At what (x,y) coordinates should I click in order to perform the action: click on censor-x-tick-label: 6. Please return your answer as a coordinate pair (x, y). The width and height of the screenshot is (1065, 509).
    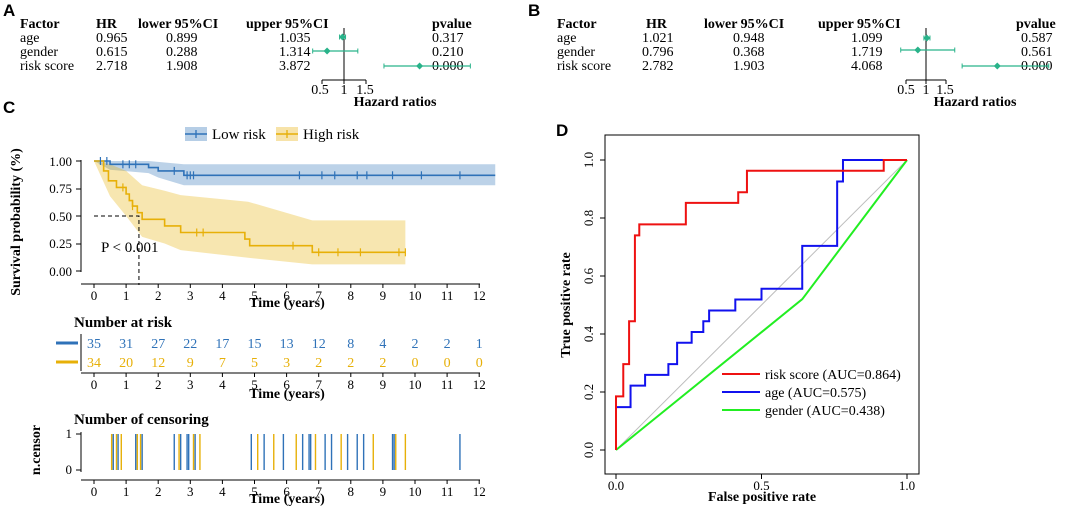
    Looking at the image, I should click on (286, 491).